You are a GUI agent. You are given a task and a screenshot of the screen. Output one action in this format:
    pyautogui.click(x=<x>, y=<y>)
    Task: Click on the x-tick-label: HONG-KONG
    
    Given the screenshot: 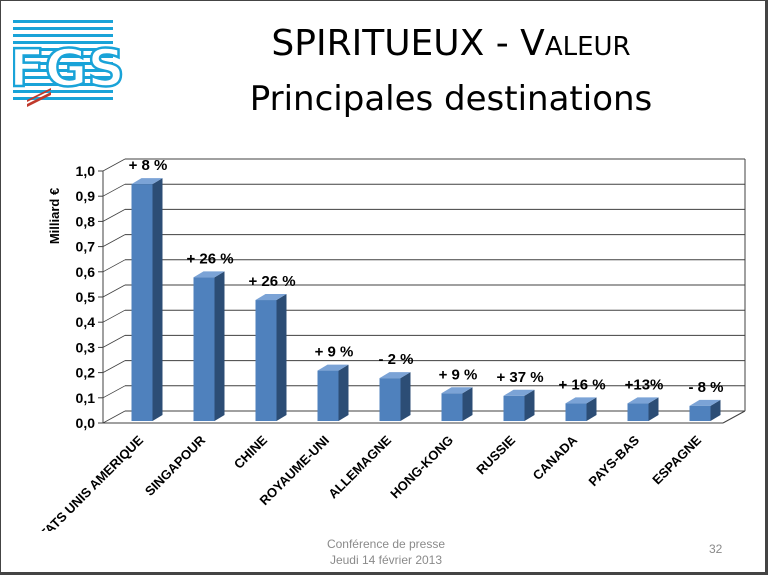 What is the action you would take?
    pyautogui.click(x=421, y=467)
    